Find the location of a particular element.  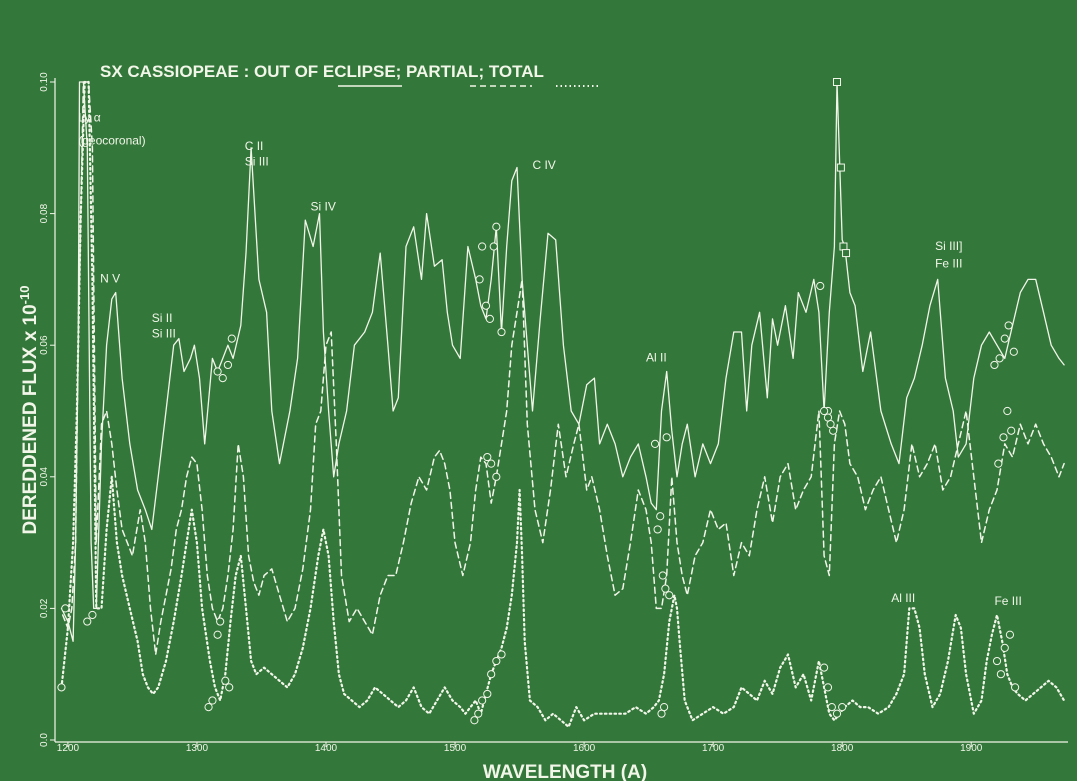

y-tick-label: 0.04 is located at coordinates (44, 477).